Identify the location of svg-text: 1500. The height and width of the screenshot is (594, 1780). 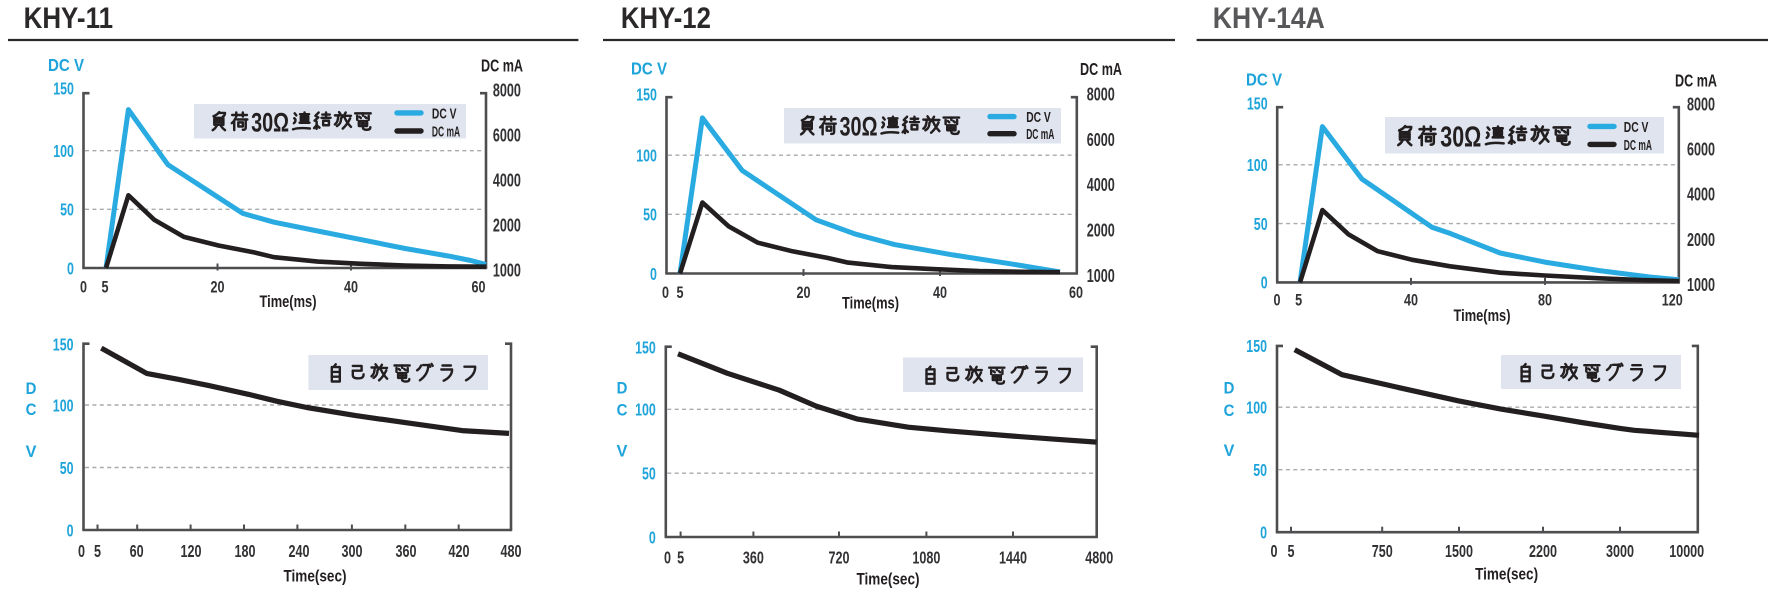
(1459, 551).